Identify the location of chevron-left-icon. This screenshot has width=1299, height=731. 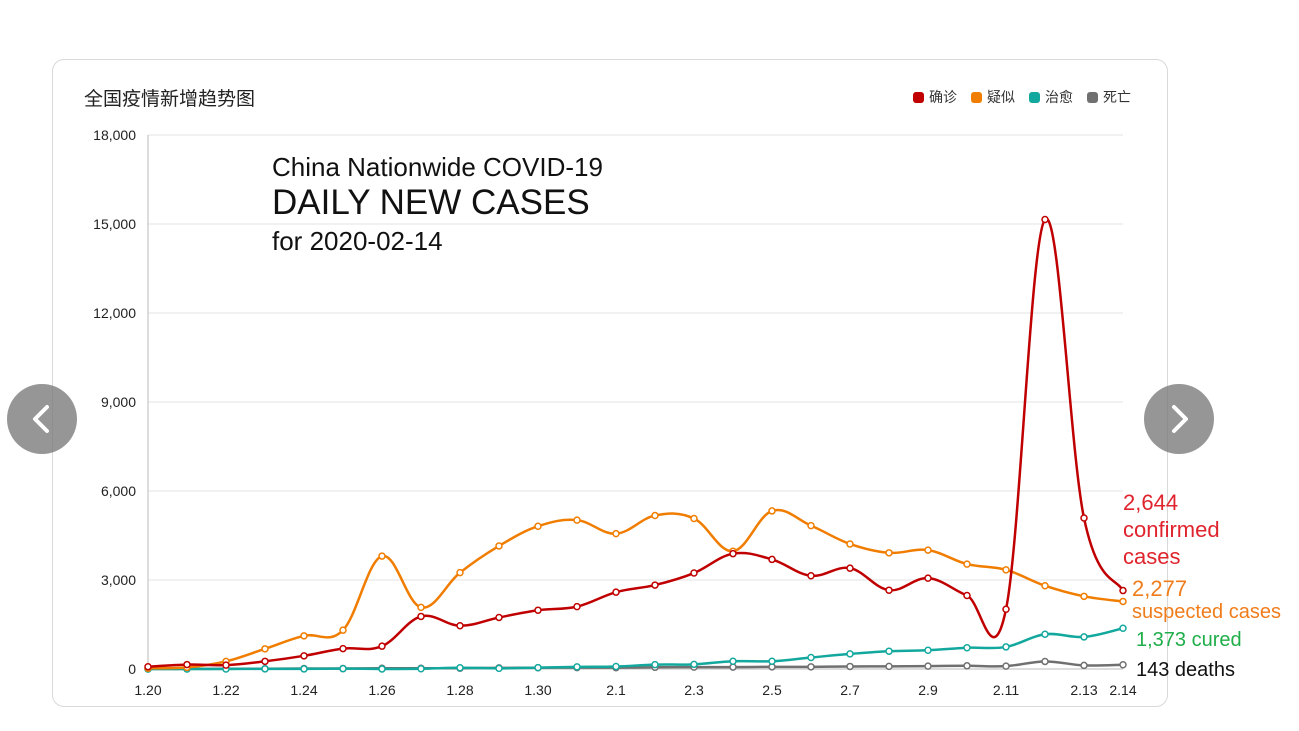
(41, 419).